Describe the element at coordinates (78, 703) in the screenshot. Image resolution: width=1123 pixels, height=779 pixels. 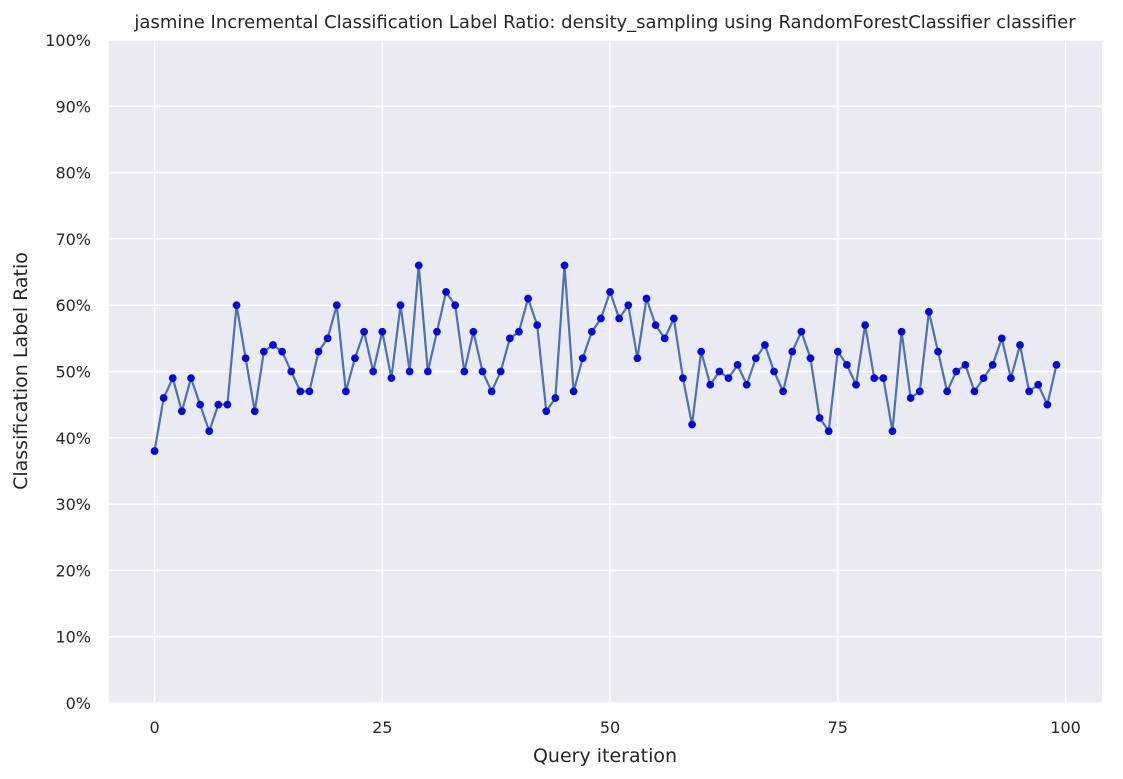
I see `y-tick-label: 0%` at that location.